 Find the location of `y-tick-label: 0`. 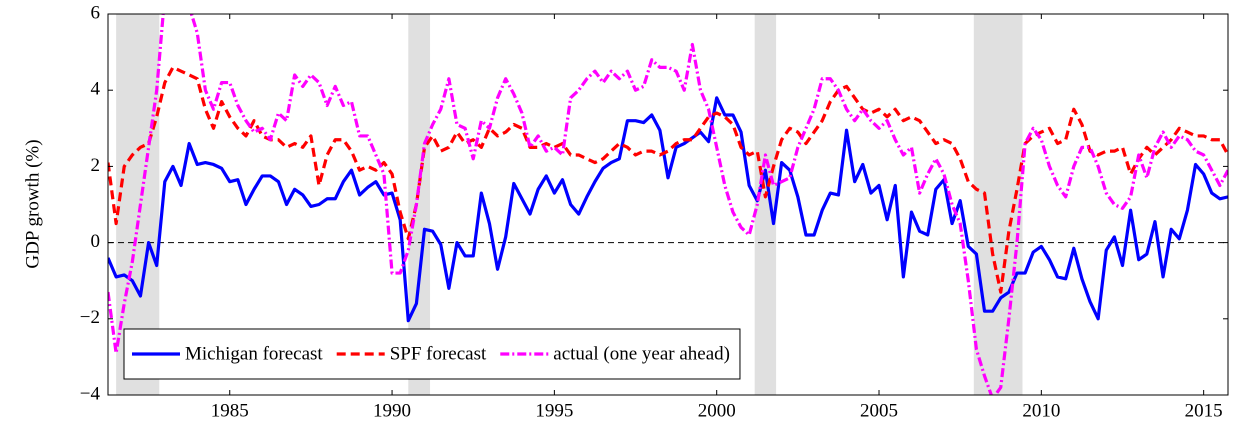

y-tick-label: 0 is located at coordinates (96, 241).